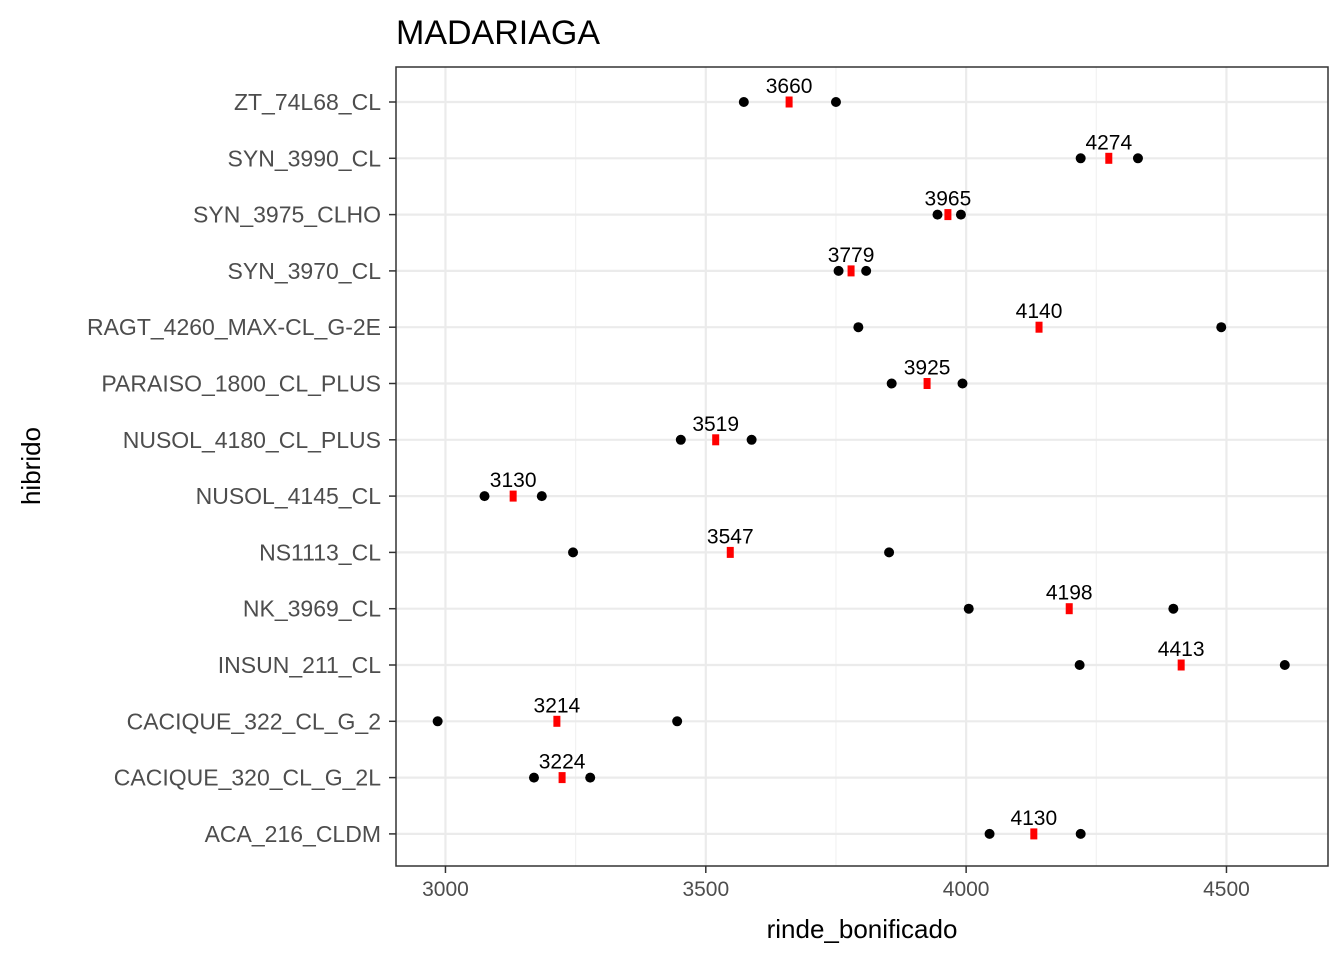  Describe the element at coordinates (498, 33) in the screenshot. I see `chart-title: MADARIAGA` at that location.